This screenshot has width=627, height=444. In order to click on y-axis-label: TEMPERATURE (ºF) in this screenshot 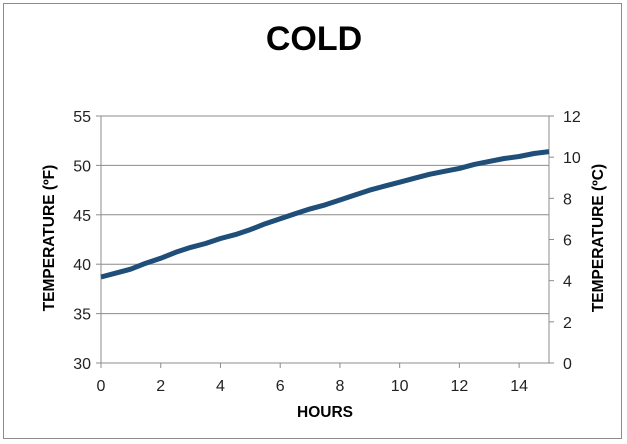, I will do `click(49, 238)`.